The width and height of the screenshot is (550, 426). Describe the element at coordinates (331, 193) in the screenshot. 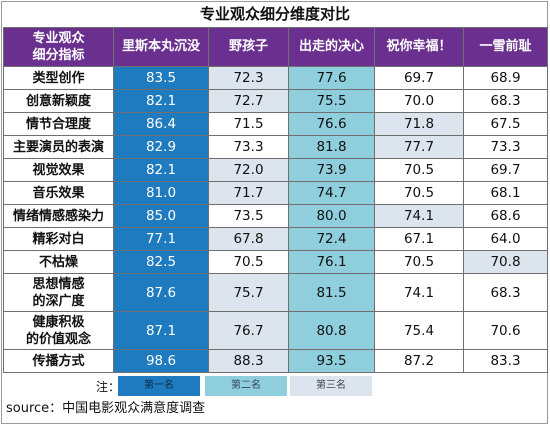

I see `score-cell: 74.7` at that location.